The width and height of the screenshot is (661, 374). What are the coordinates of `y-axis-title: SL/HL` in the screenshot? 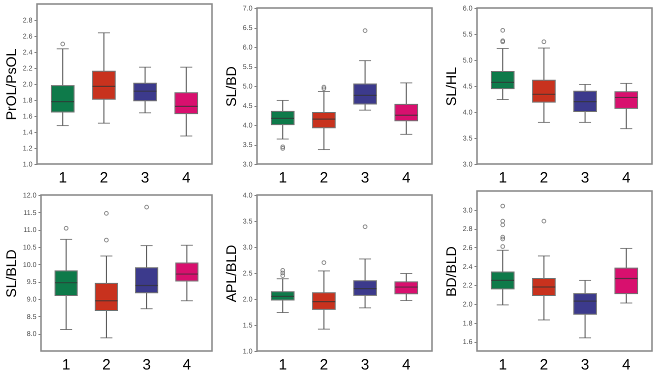 It's located at (450, 86).